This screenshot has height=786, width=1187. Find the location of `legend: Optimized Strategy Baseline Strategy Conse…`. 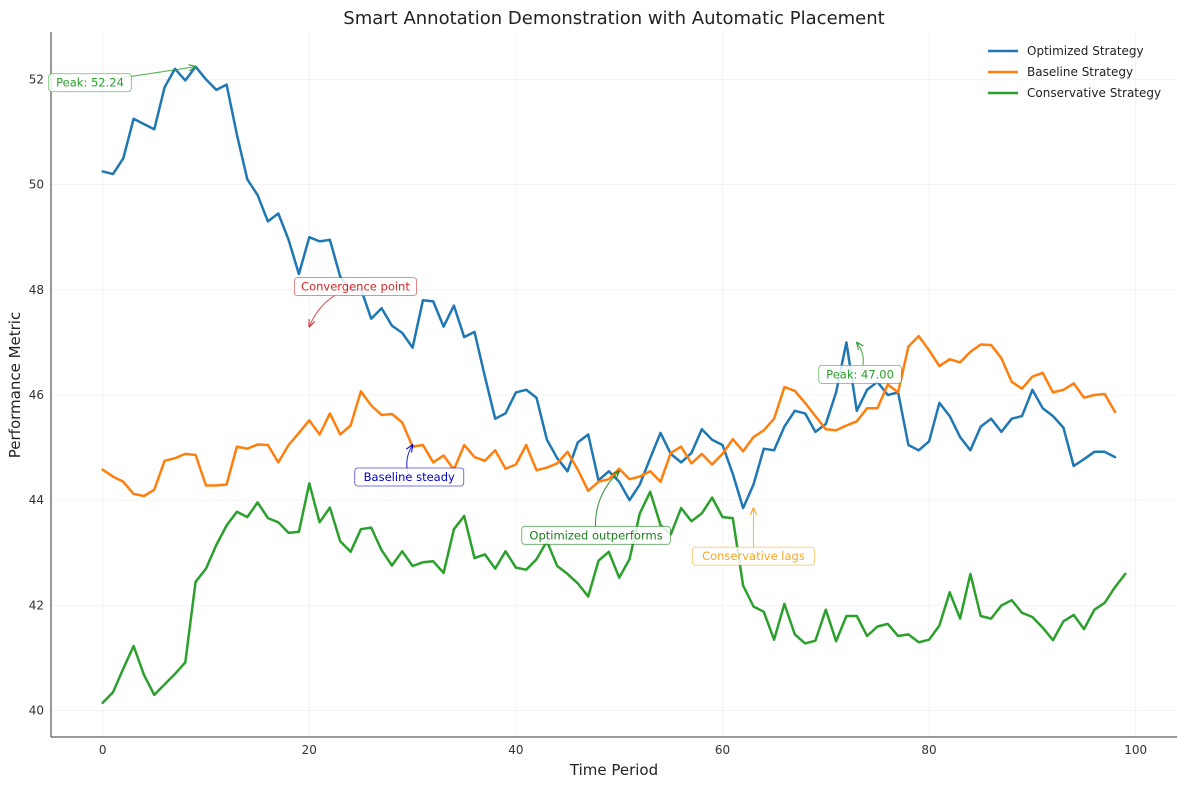

legend: Optimized Strategy Baseline Strategy Conse… is located at coordinates (1074, 72).